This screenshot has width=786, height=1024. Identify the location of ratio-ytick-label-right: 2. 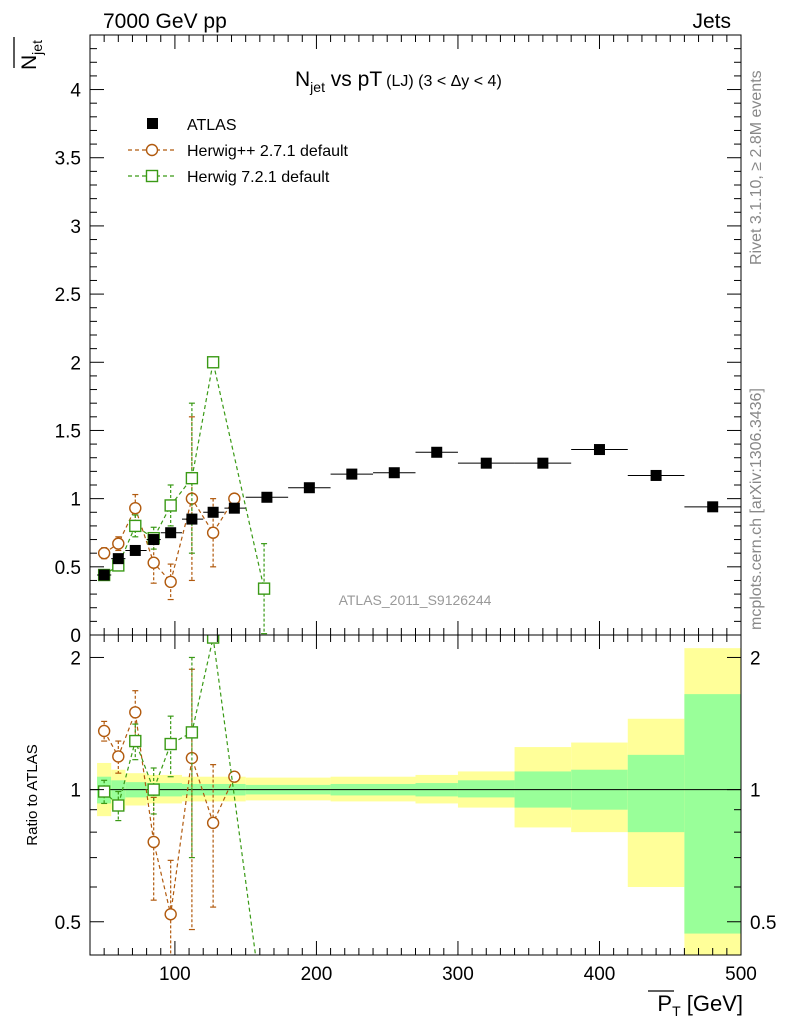
(755, 658).